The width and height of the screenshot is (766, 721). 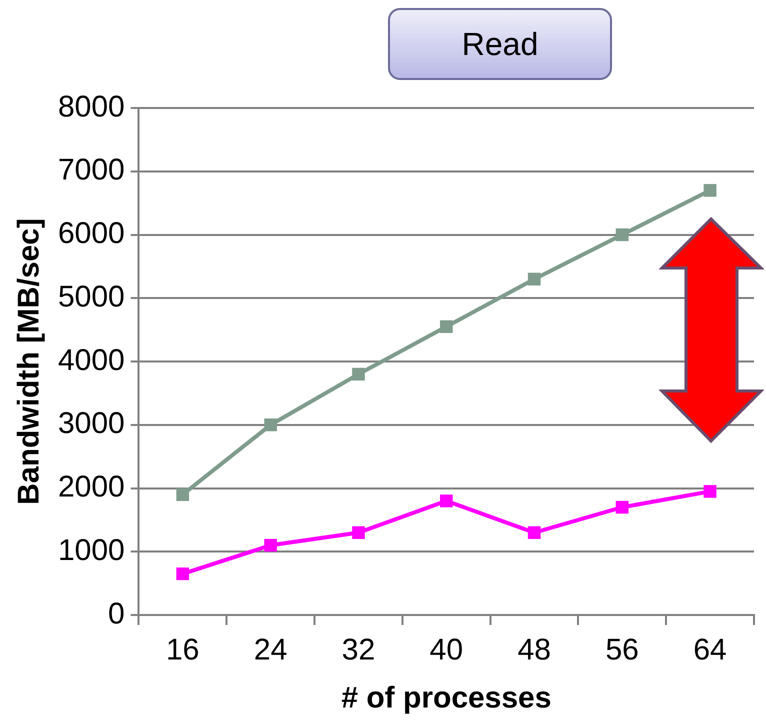 I want to click on x-tick-label: 64, so click(x=710, y=649).